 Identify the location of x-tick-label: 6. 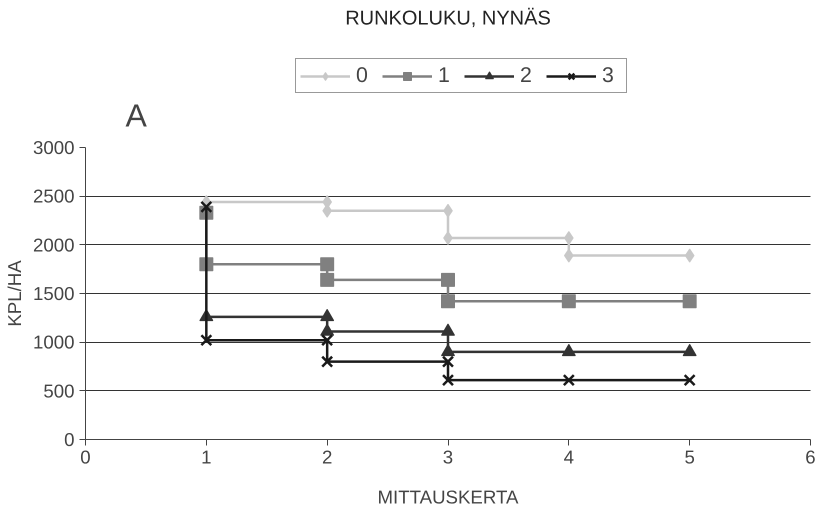
(810, 457).